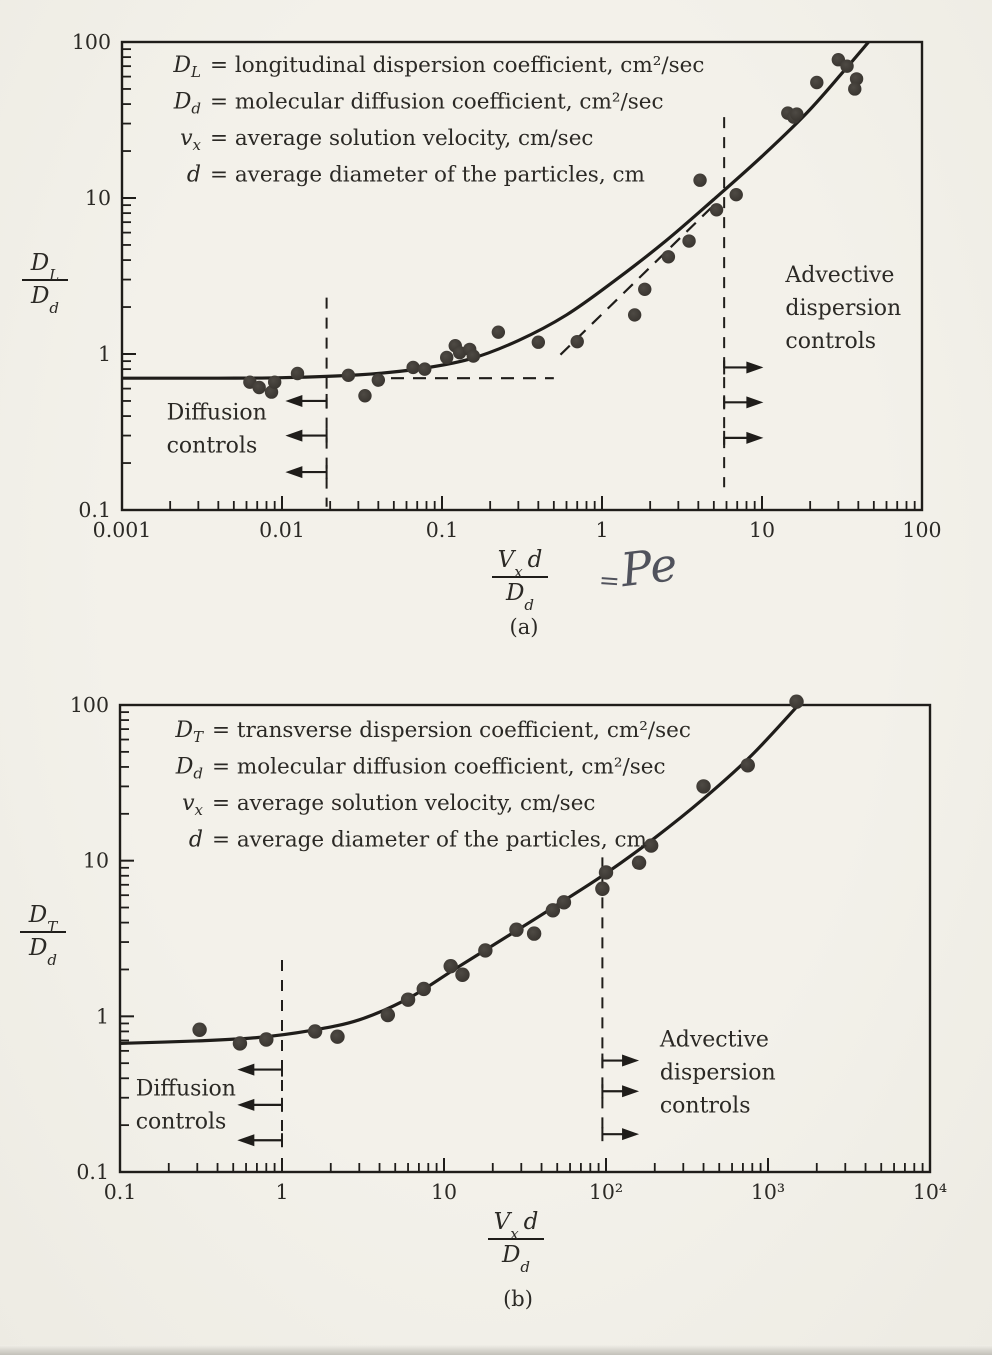  Describe the element at coordinates (842, 308) in the screenshot. I see `region-label: Advective dispersion controls` at that location.